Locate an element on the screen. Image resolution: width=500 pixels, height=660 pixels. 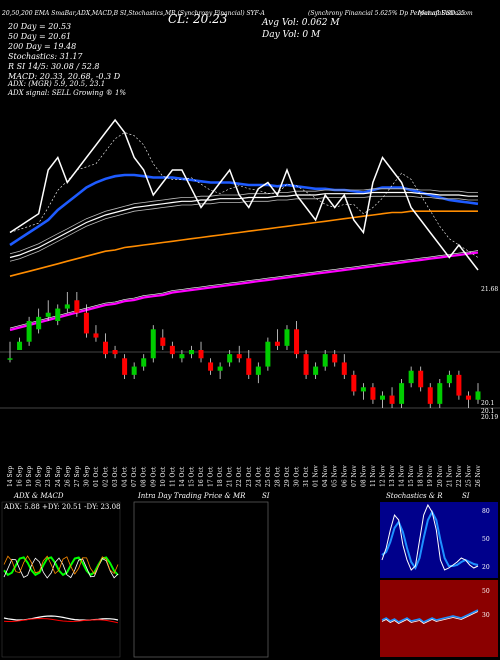
date-tick-label: 14 Sep is located at coordinates (10, 476).